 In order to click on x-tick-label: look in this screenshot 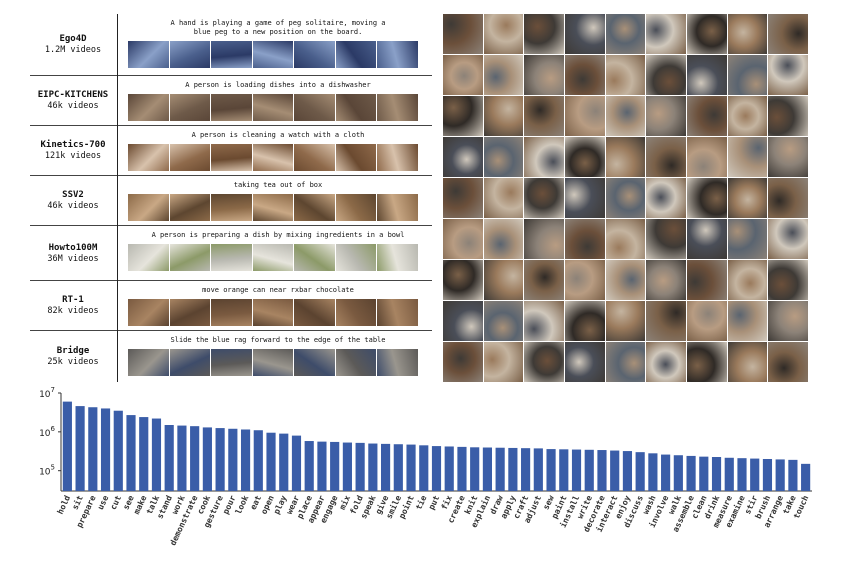, I will do `click(241, 505)`.